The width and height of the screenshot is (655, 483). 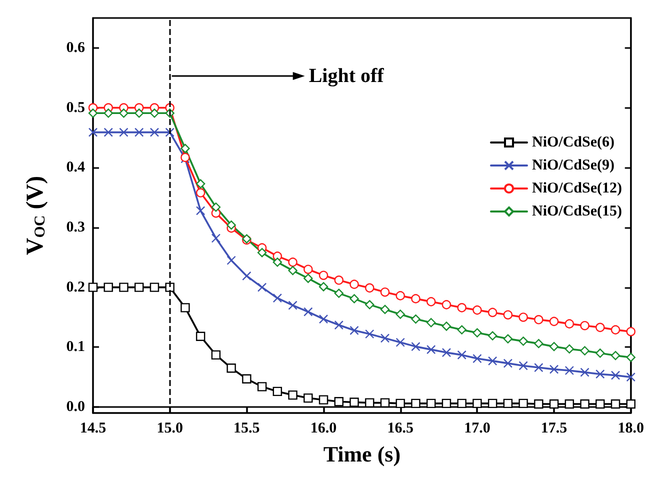 What do you see at coordinates (346, 76) in the screenshot?
I see `annotation: Light off` at bounding box center [346, 76].